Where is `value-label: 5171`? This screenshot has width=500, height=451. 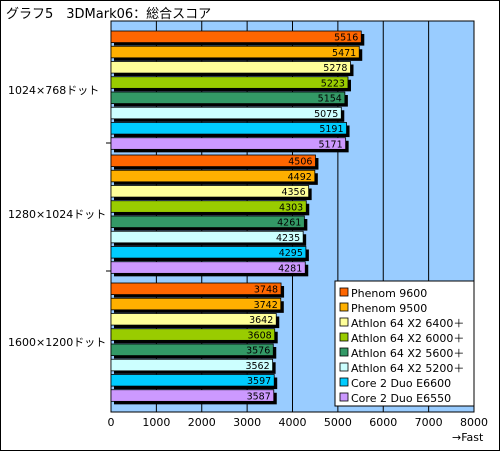
value-label: 5171 is located at coordinates (330, 144).